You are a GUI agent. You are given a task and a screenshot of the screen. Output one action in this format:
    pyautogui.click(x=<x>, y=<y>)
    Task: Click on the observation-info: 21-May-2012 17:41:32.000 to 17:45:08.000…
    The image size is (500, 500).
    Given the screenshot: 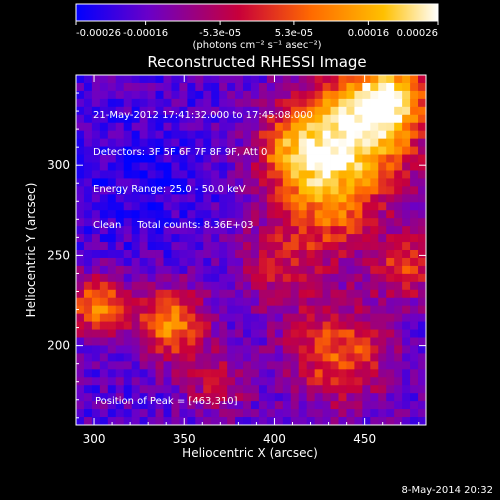 What is the action you would take?
    pyautogui.click(x=203, y=165)
    